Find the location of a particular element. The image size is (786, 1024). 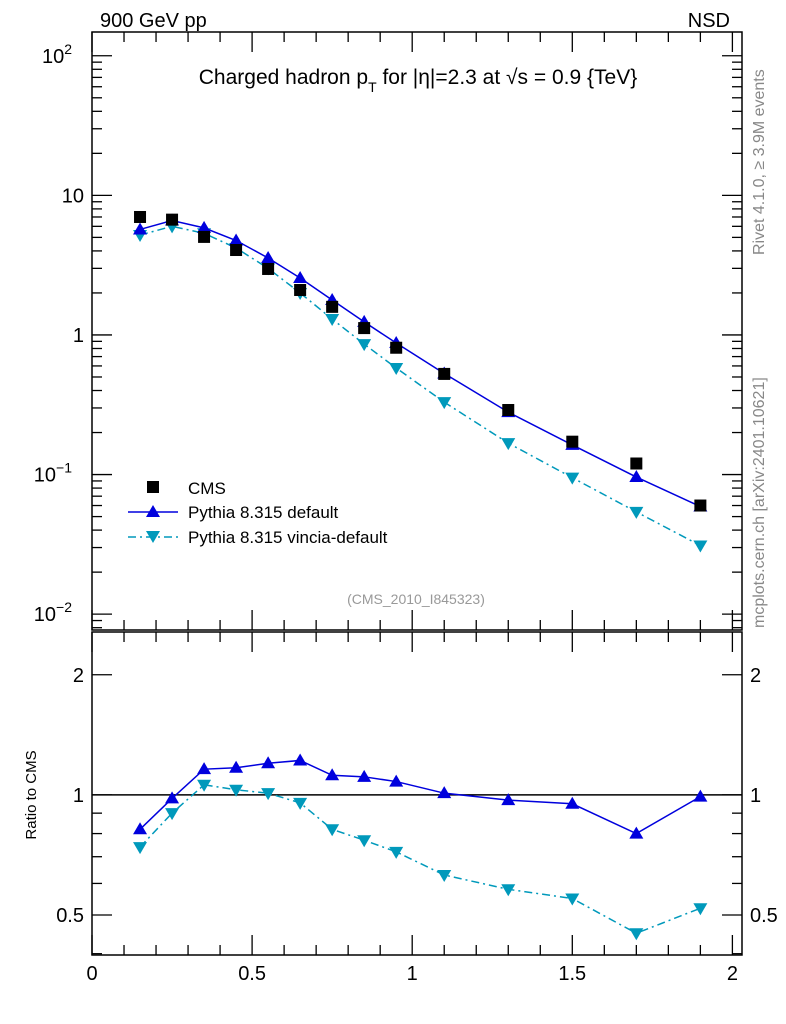

y-tick-label: 0.5 is located at coordinates (70, 916).